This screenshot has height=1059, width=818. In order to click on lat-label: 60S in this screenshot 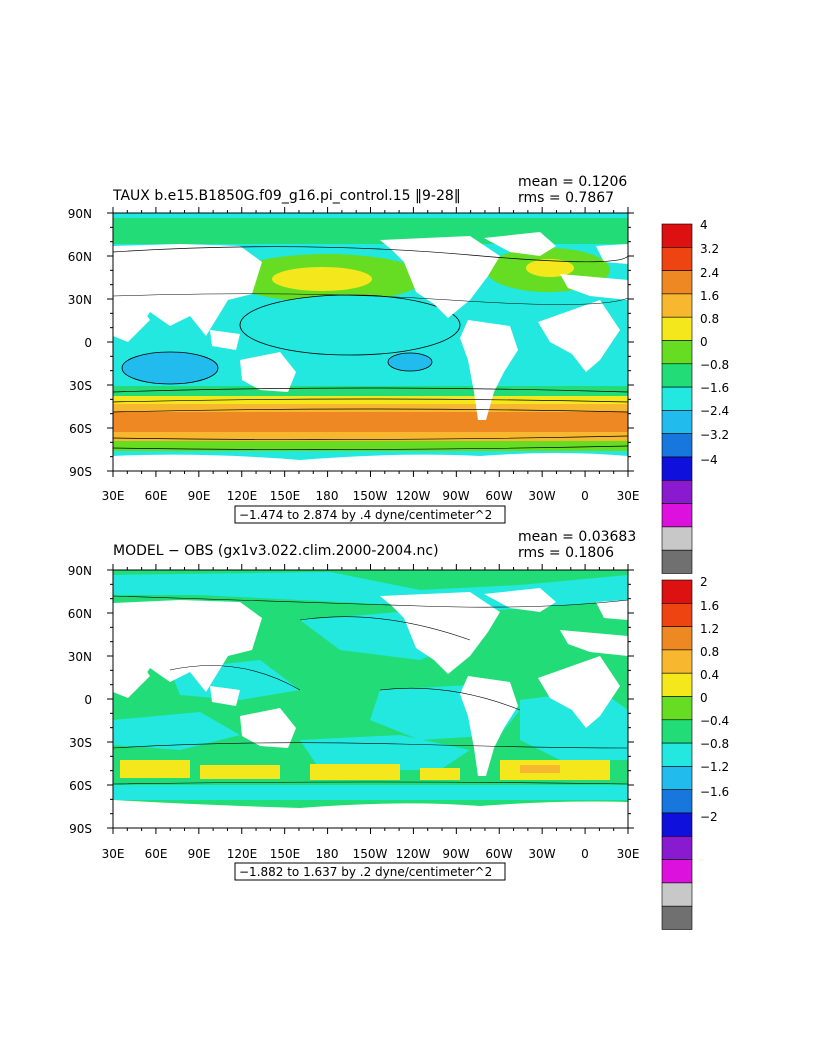, I will do `click(80, 429)`.